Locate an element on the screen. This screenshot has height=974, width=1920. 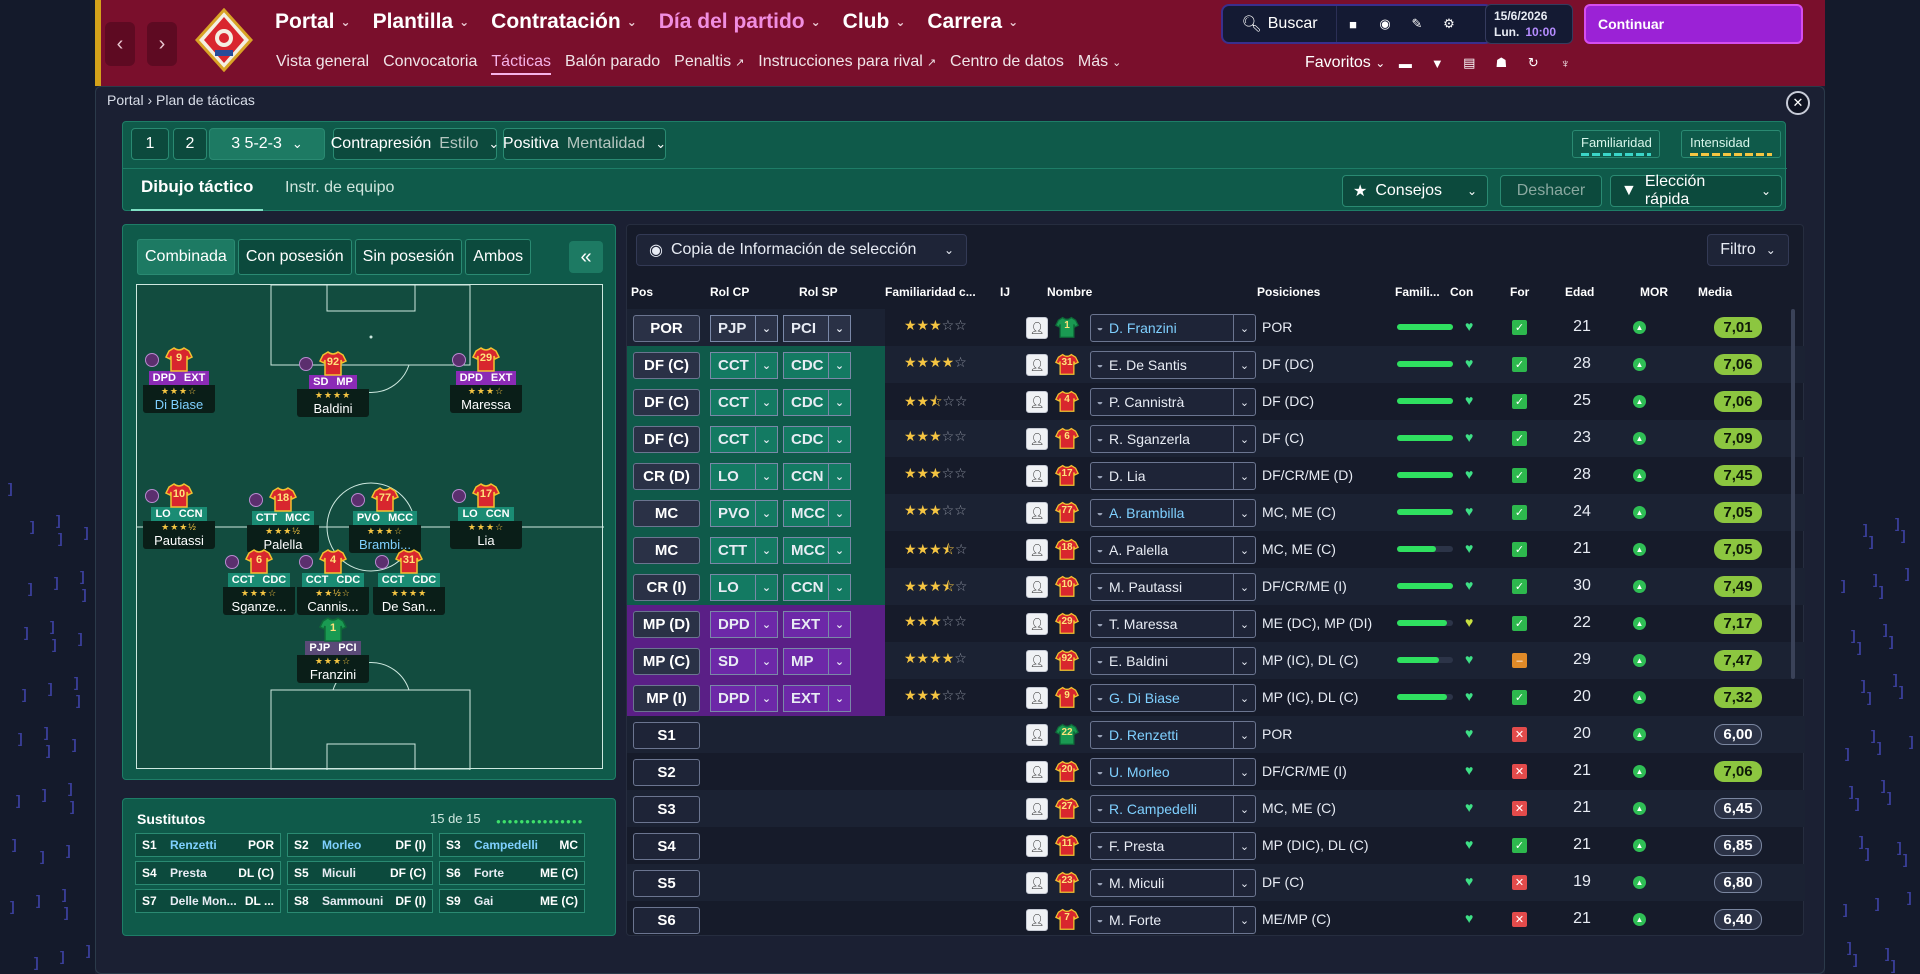
player-dropdown: ◒ P. Cannistrà ⌄ is located at coordinates (1173, 402).